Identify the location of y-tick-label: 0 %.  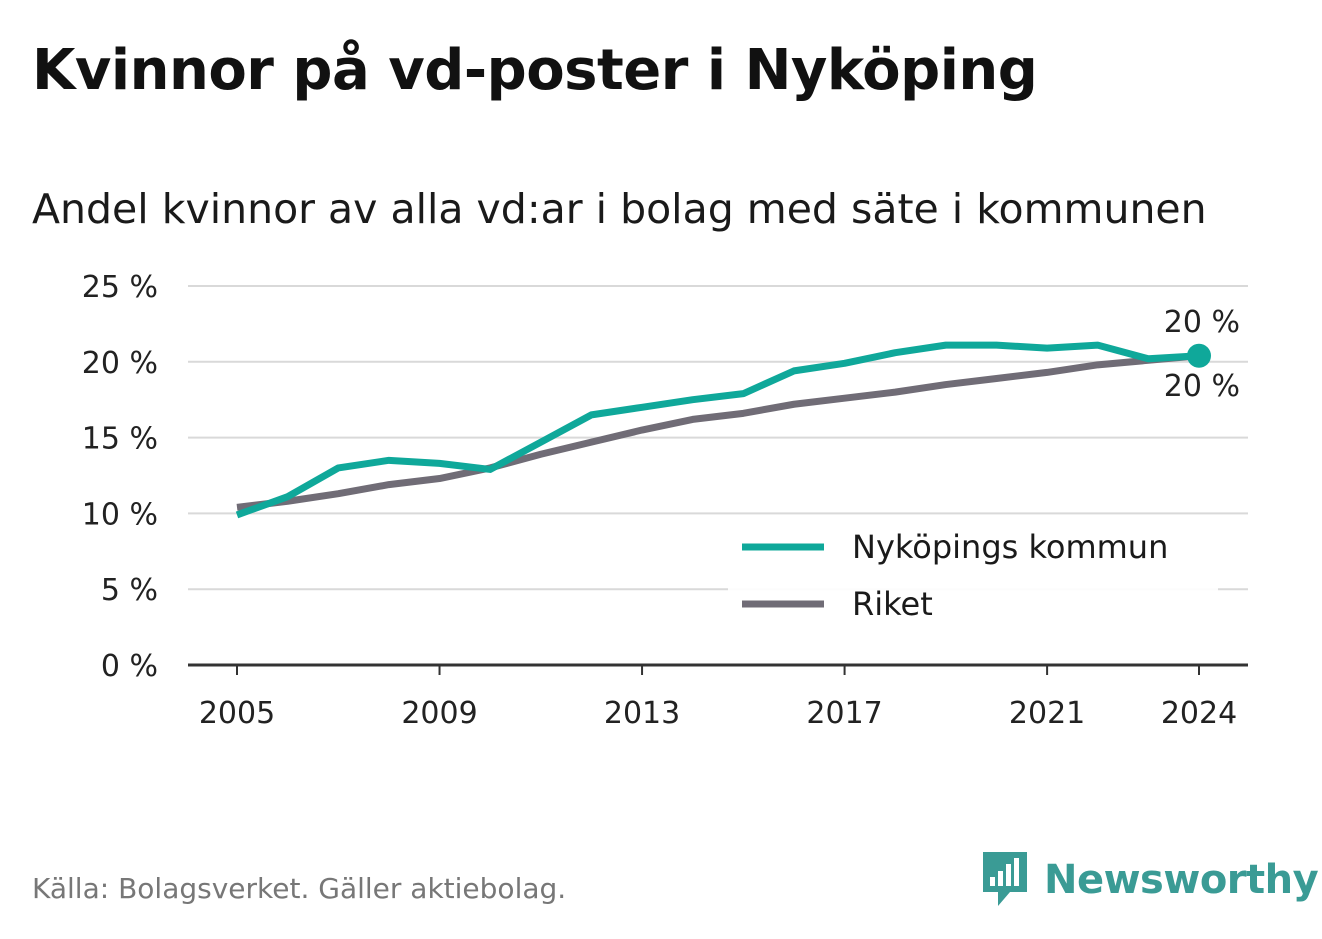
(129, 666).